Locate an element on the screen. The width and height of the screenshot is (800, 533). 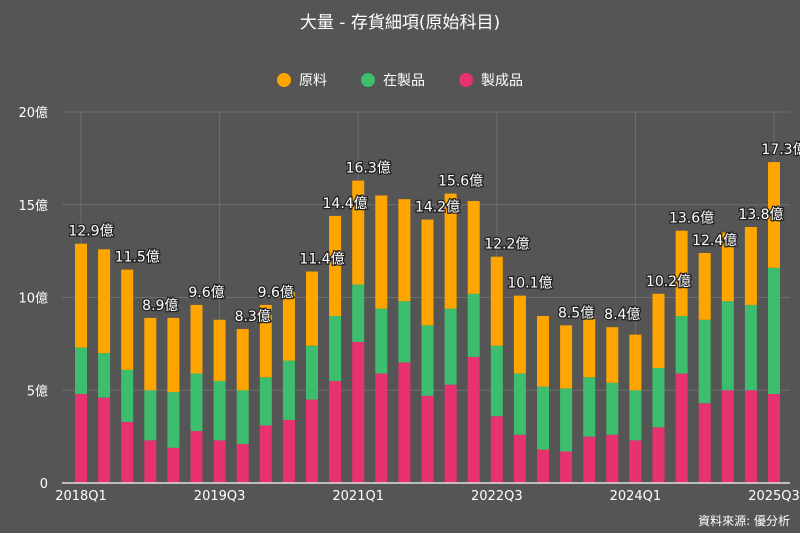
data-label: 17.3億 is located at coordinates (780, 150).